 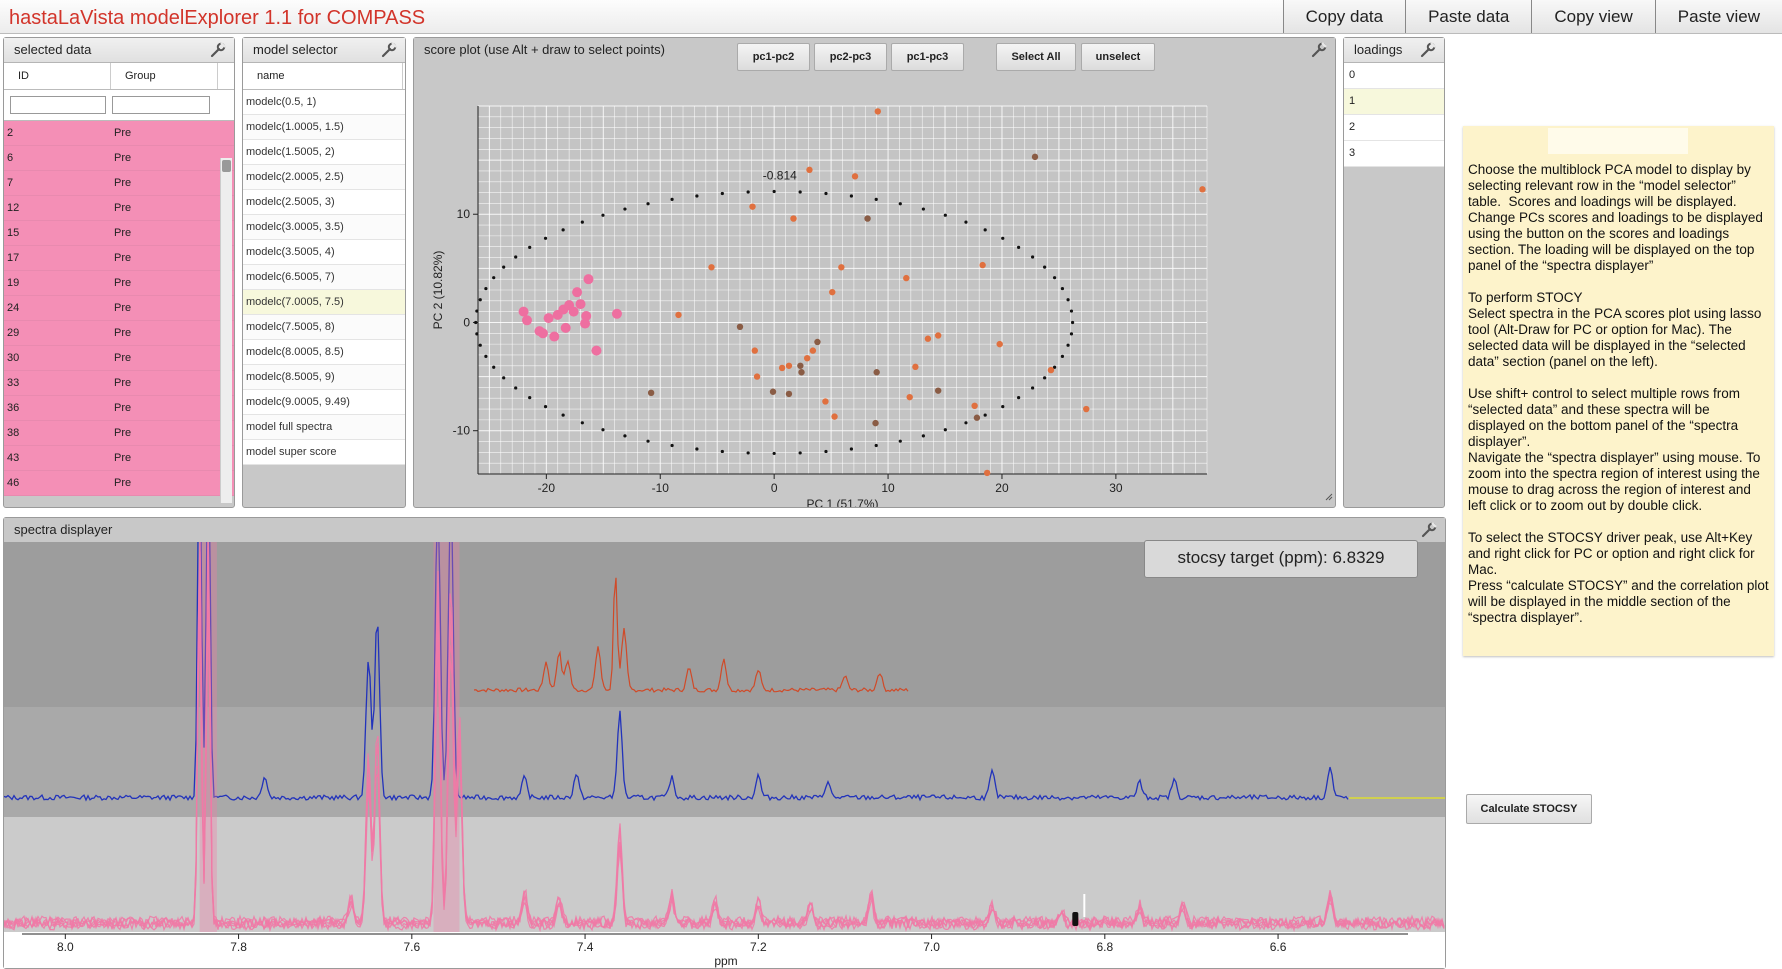 I want to click on pc2-pc3-button: pc2-pc3, so click(x=850, y=57).